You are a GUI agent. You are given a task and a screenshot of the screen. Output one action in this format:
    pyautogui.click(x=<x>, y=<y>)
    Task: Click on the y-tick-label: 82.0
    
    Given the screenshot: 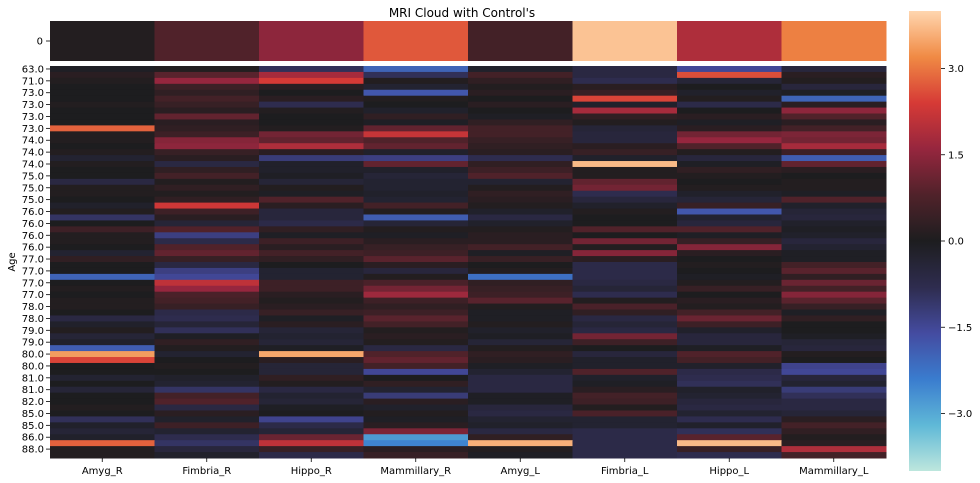 What is the action you would take?
    pyautogui.click(x=33, y=402)
    